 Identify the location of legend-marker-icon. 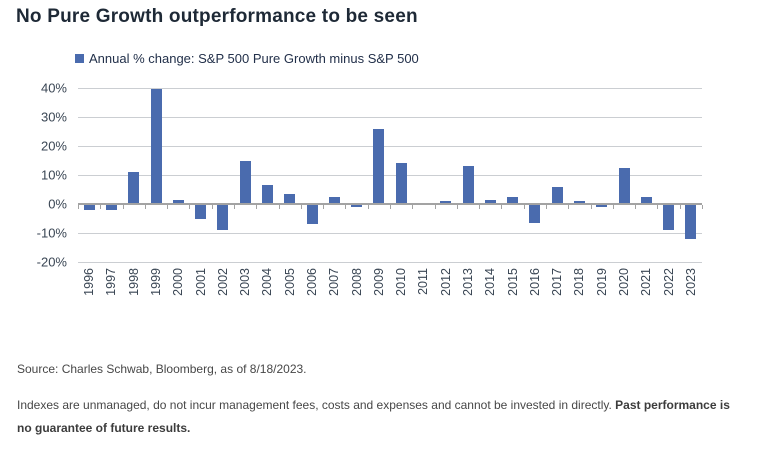
(79, 58).